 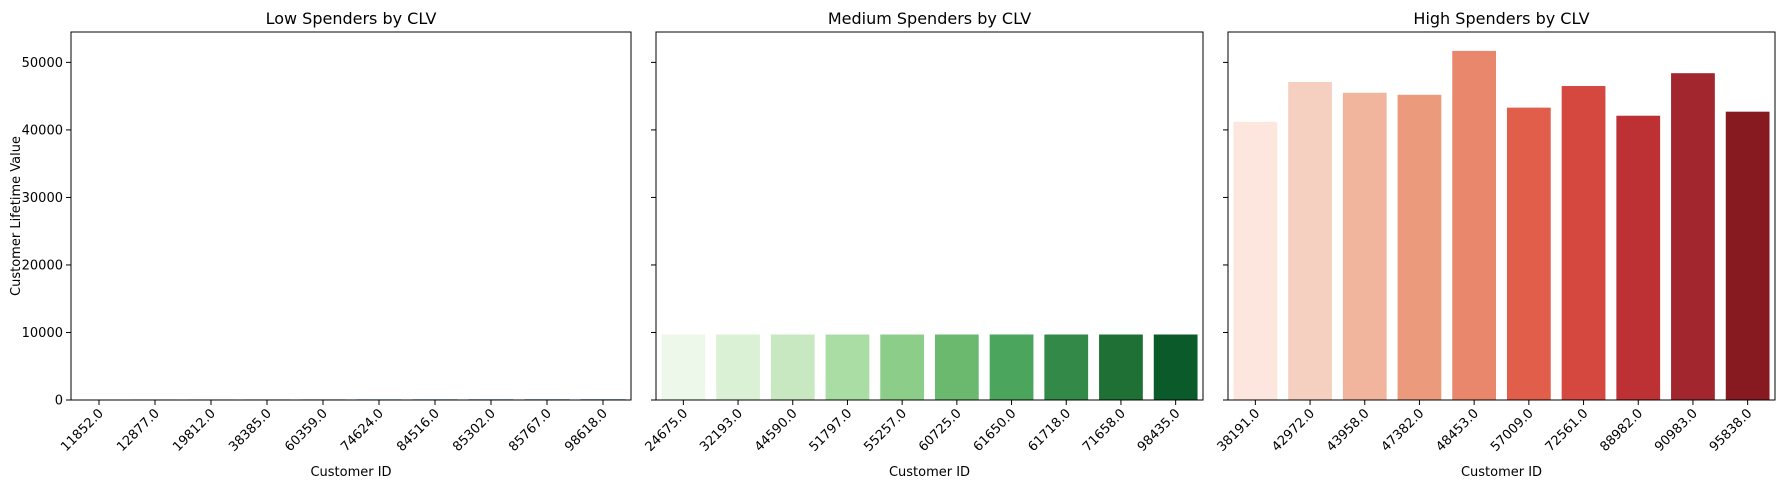 I want to click on x-tick-label: 61650.0, so click(x=995, y=430).